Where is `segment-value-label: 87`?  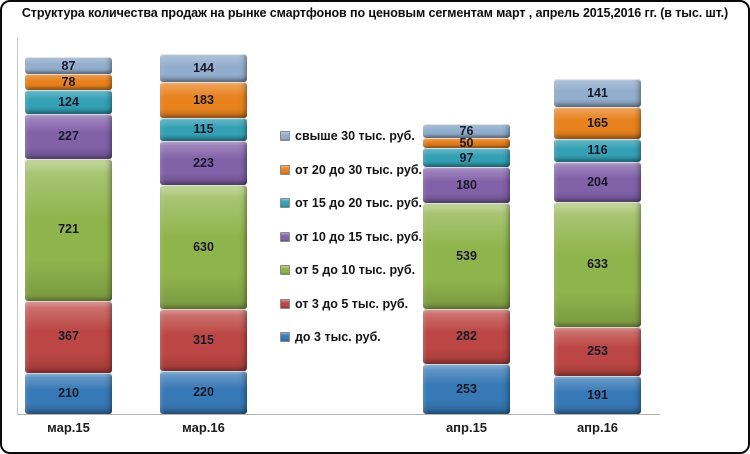
segment-value-label: 87 is located at coordinates (68, 65).